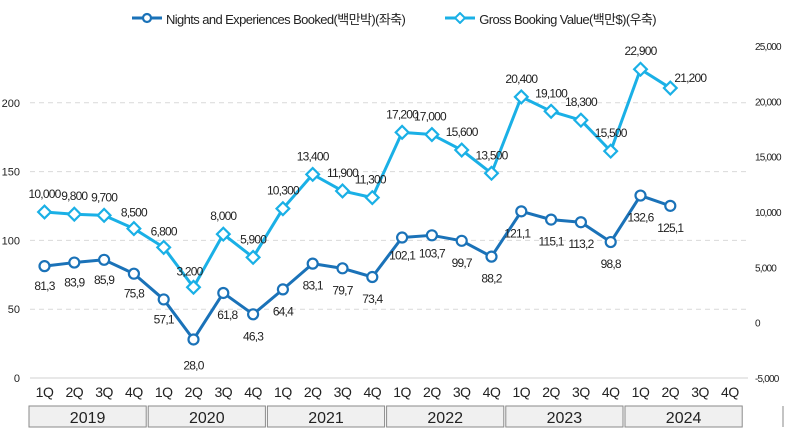  Describe the element at coordinates (670, 228) in the screenshot. I see `nights-data-label: 125,1` at that location.